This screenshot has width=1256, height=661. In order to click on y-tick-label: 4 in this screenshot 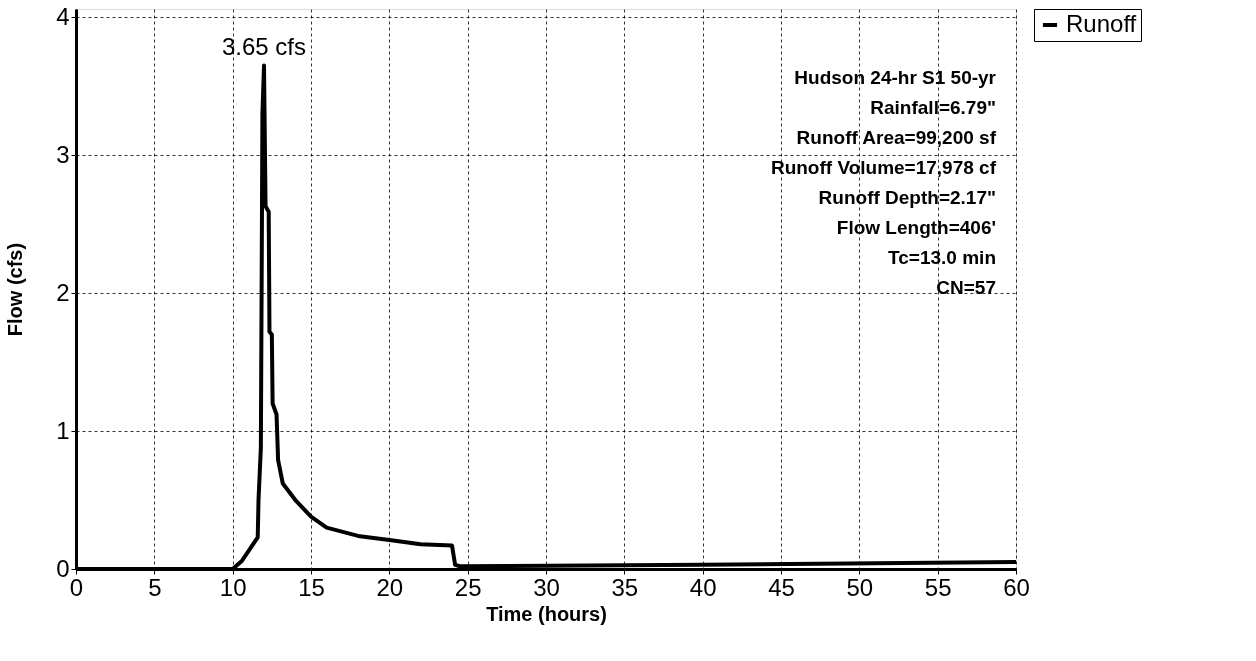, I will do `click(63, 16)`.